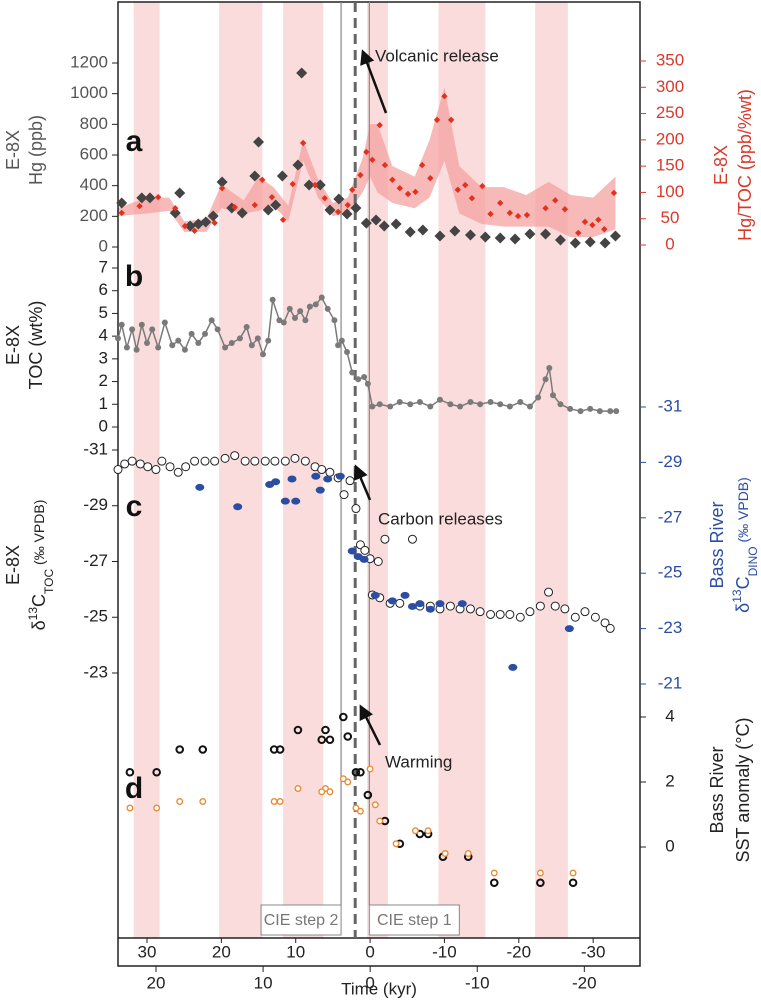  What do you see at coordinates (670, 516) in the screenshot?
I see `y2-tick-label: -27` at bounding box center [670, 516].